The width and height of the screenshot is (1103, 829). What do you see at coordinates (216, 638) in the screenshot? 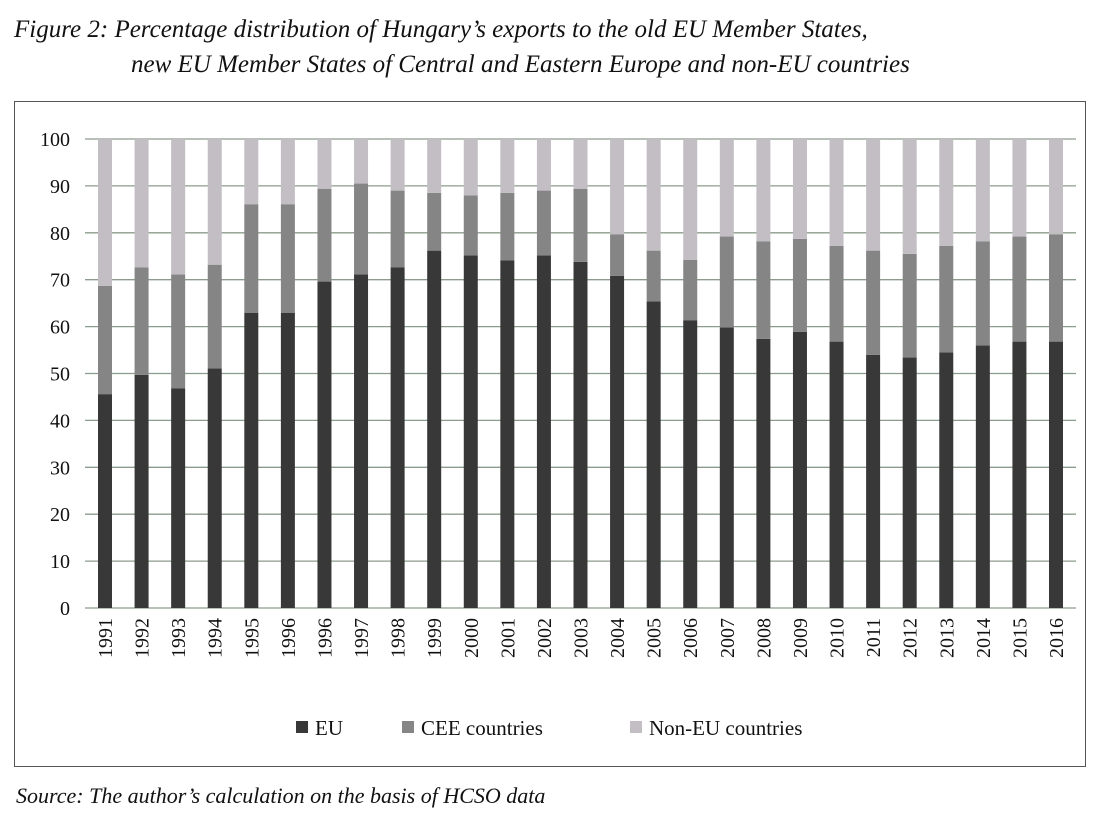
I see `x-tick-label: 1994` at bounding box center [216, 638].